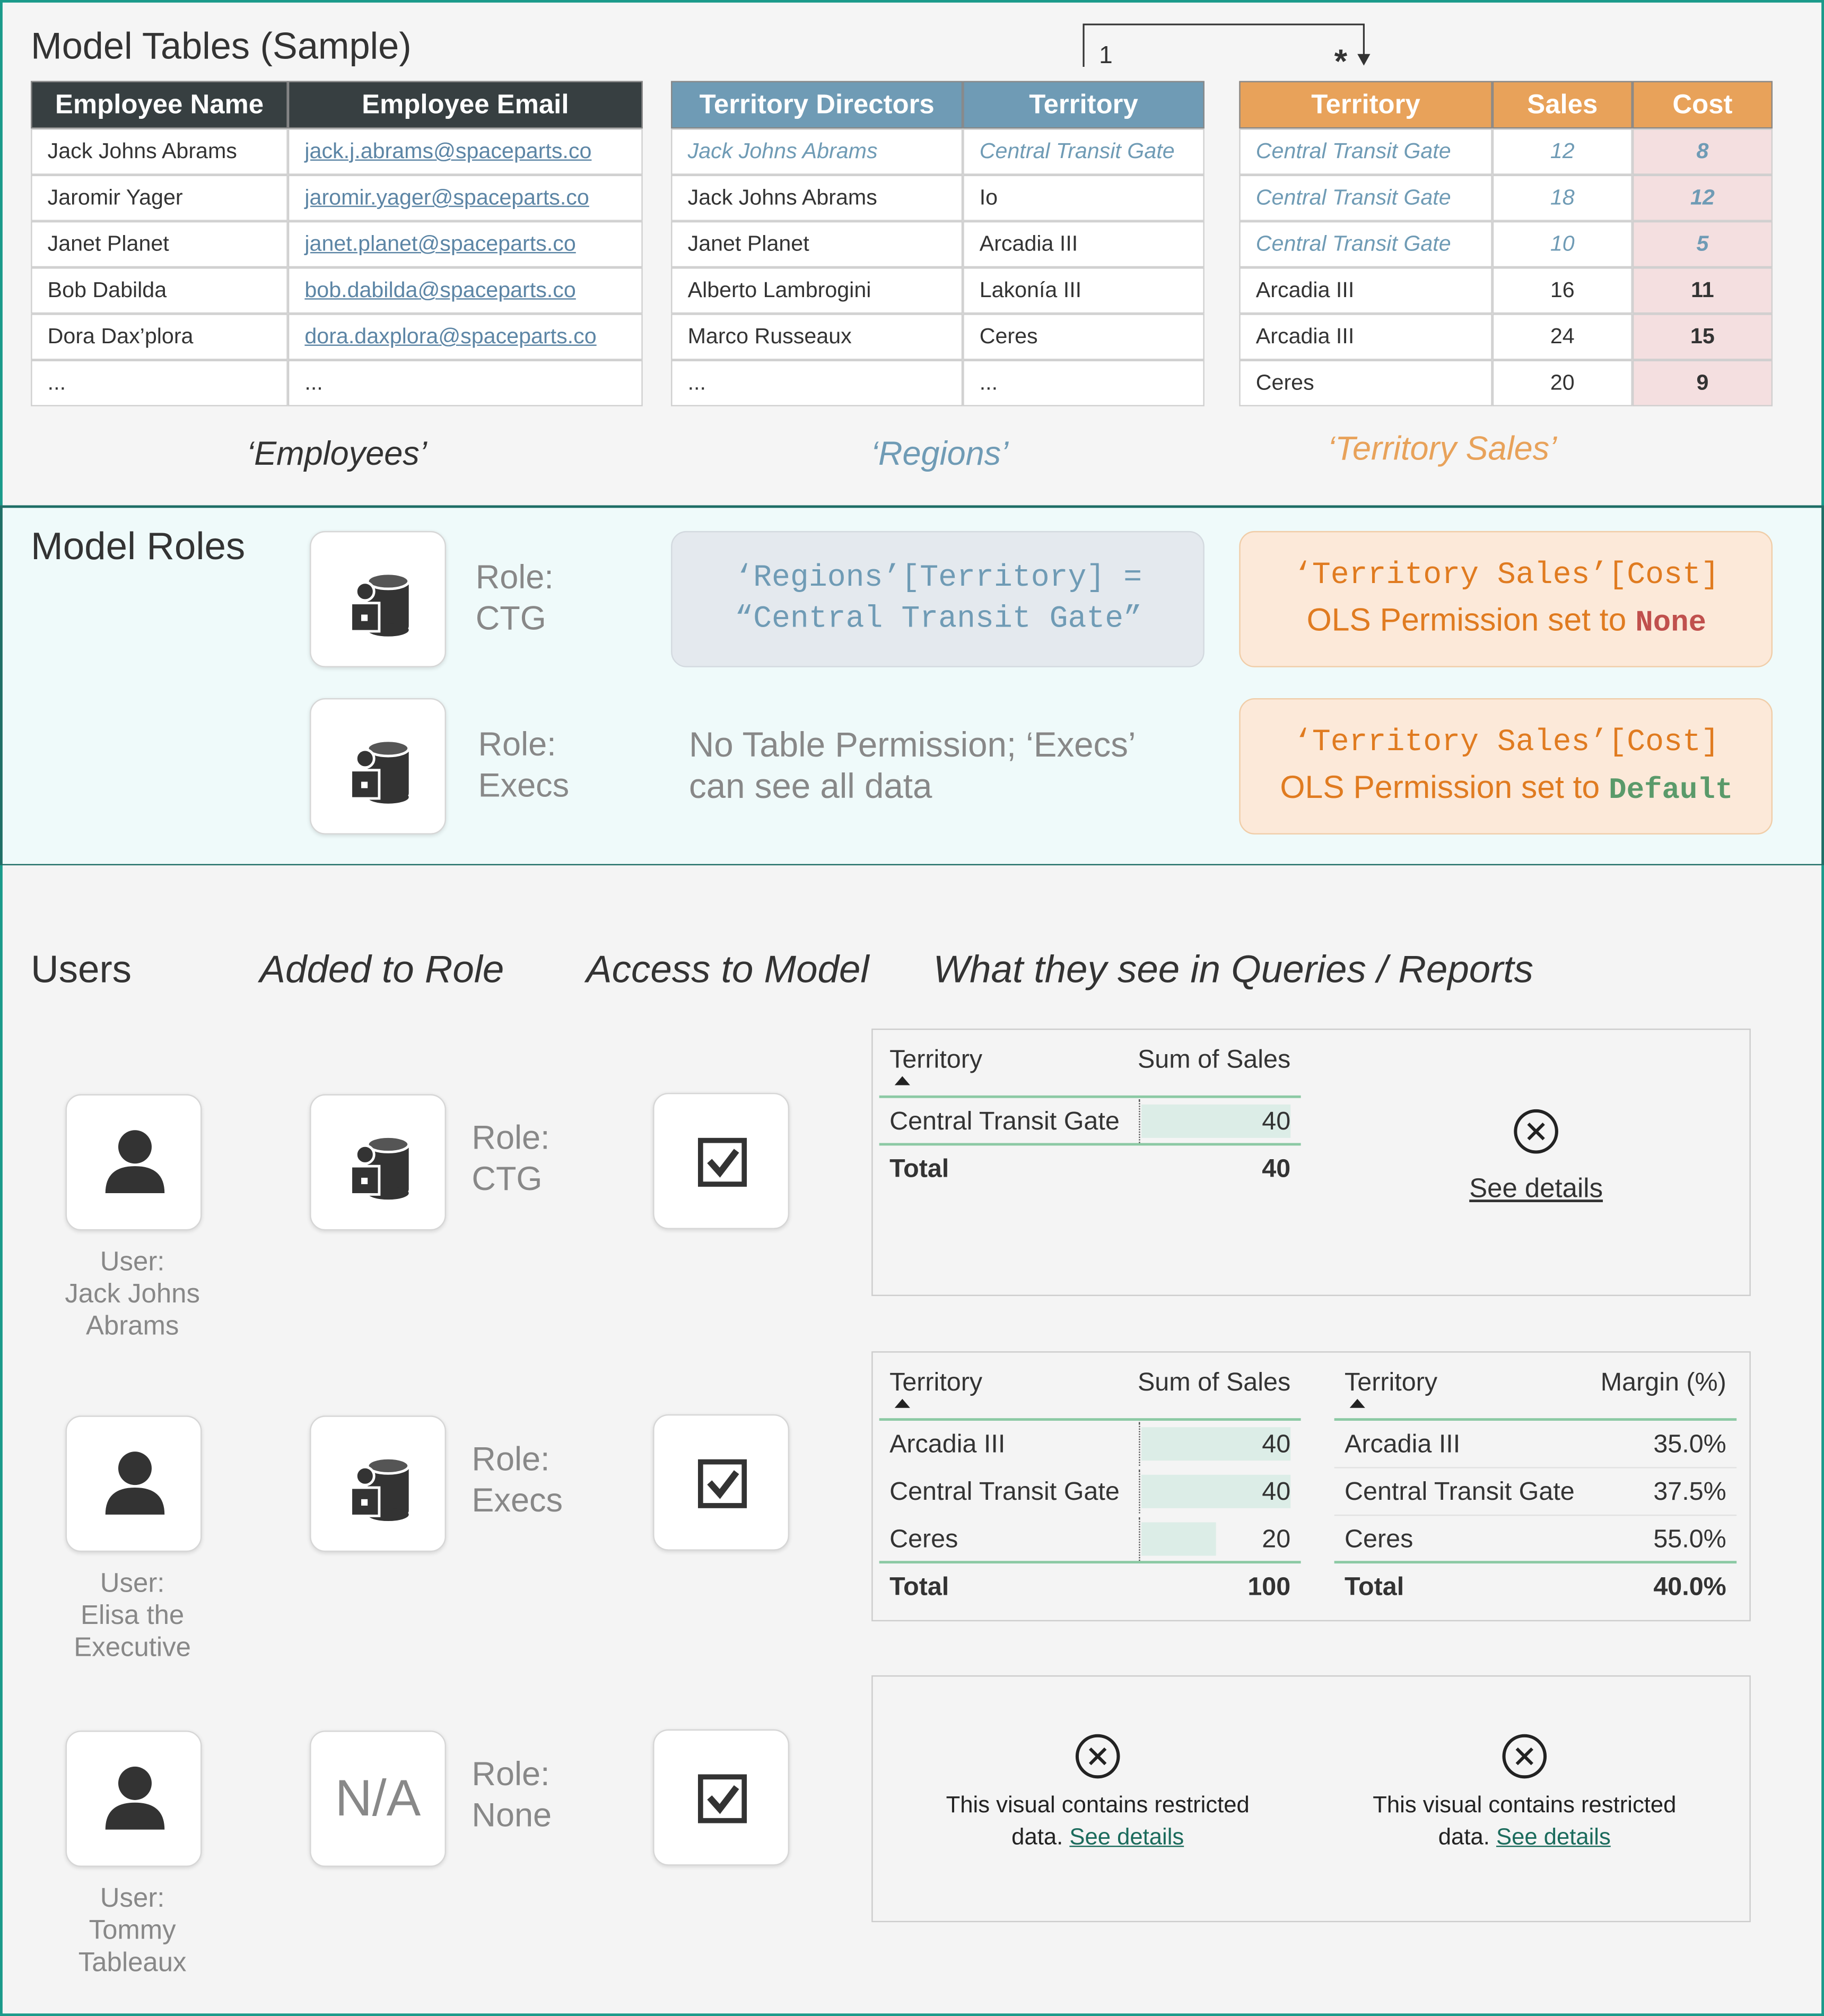  I want to click on table-header: Employee Name, so click(159, 105).